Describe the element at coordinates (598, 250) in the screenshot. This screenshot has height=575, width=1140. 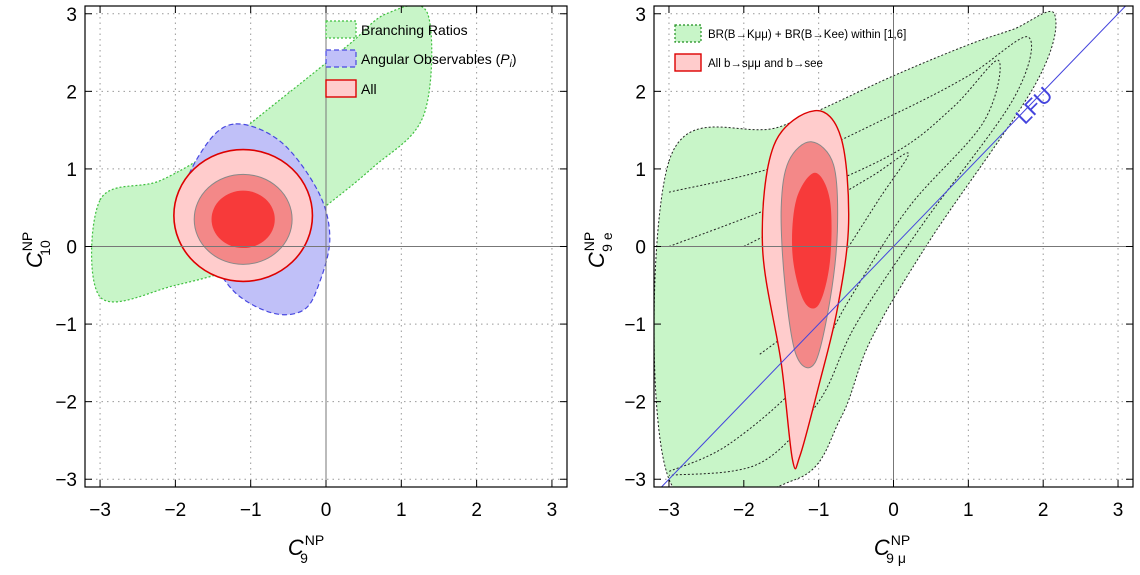
I see `y-axis-label: CNP 9 e` at that location.